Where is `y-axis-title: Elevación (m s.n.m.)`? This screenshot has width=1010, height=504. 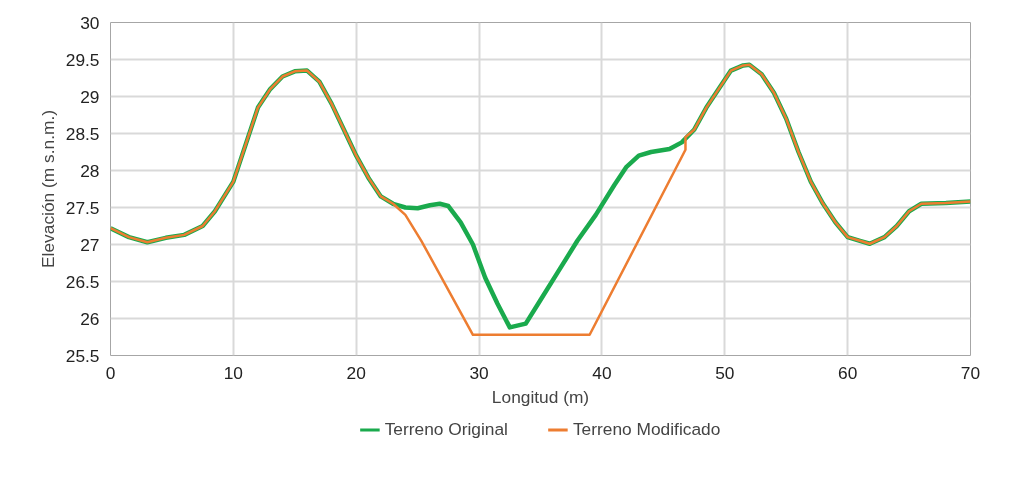
y-axis-title: Elevación (m s.n.m.) is located at coordinates (47, 189).